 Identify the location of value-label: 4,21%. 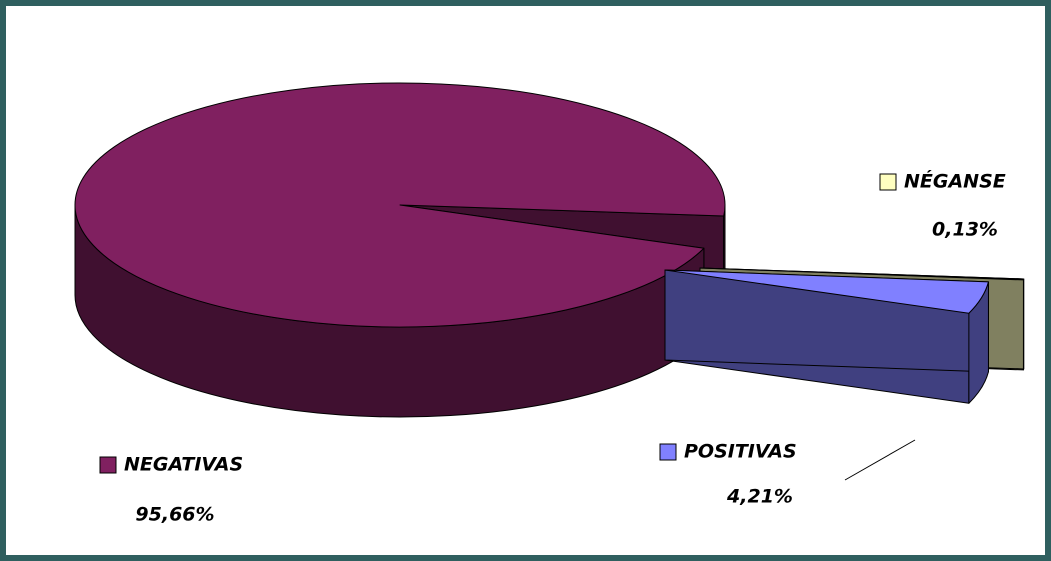
(759, 497).